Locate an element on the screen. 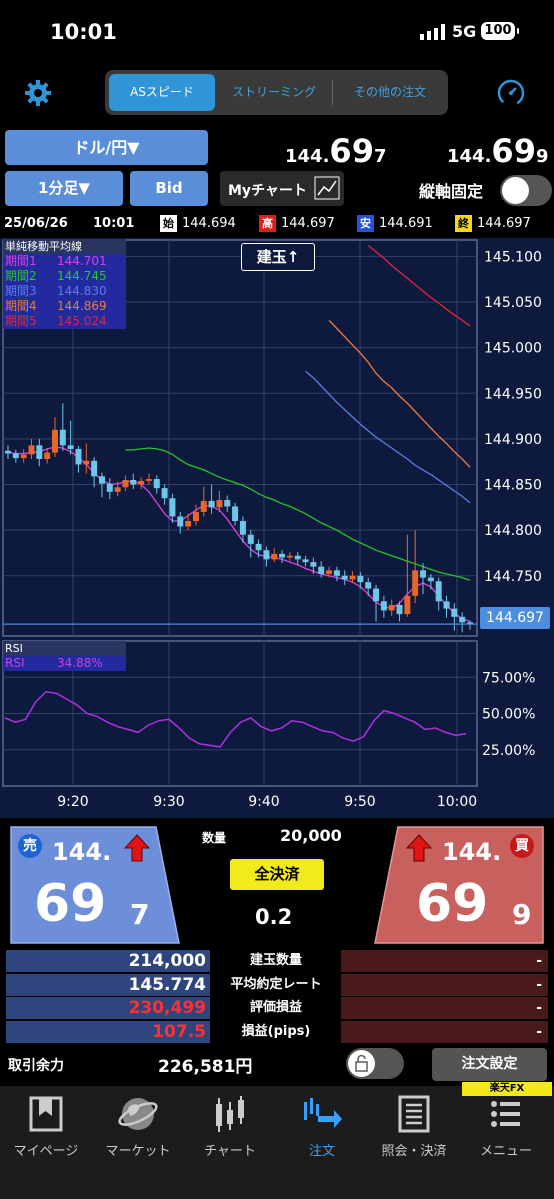  nav-mypage-label: マイページ is located at coordinates (46, 1151).